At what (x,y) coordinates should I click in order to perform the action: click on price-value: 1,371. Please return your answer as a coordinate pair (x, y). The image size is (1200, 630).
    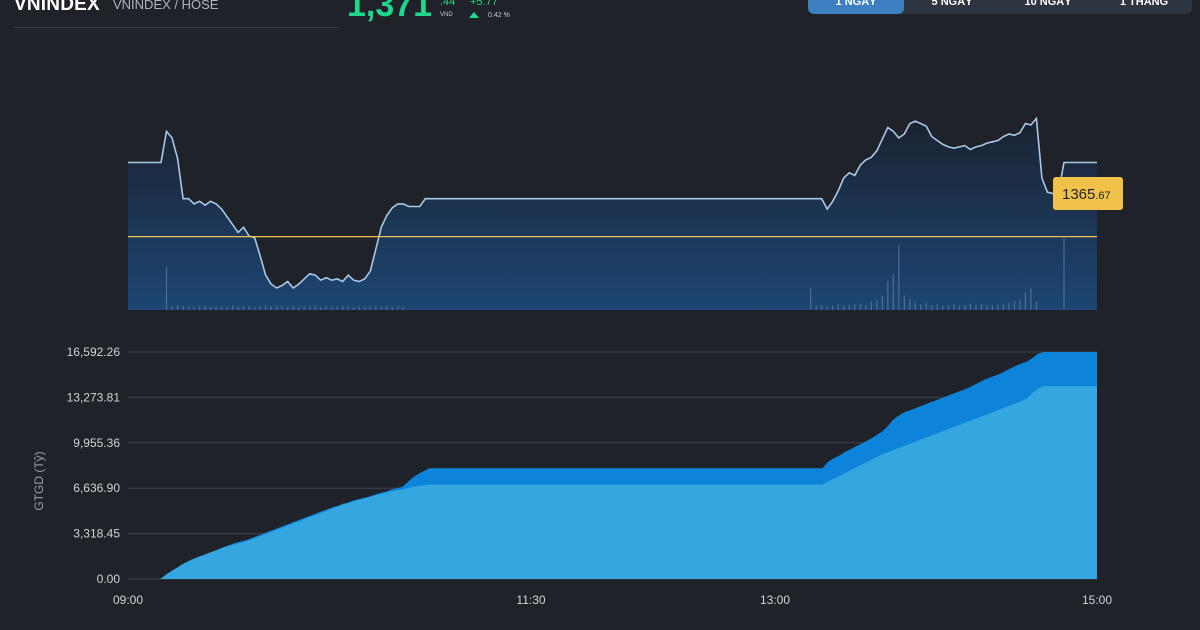
    Looking at the image, I should click on (390, 12).